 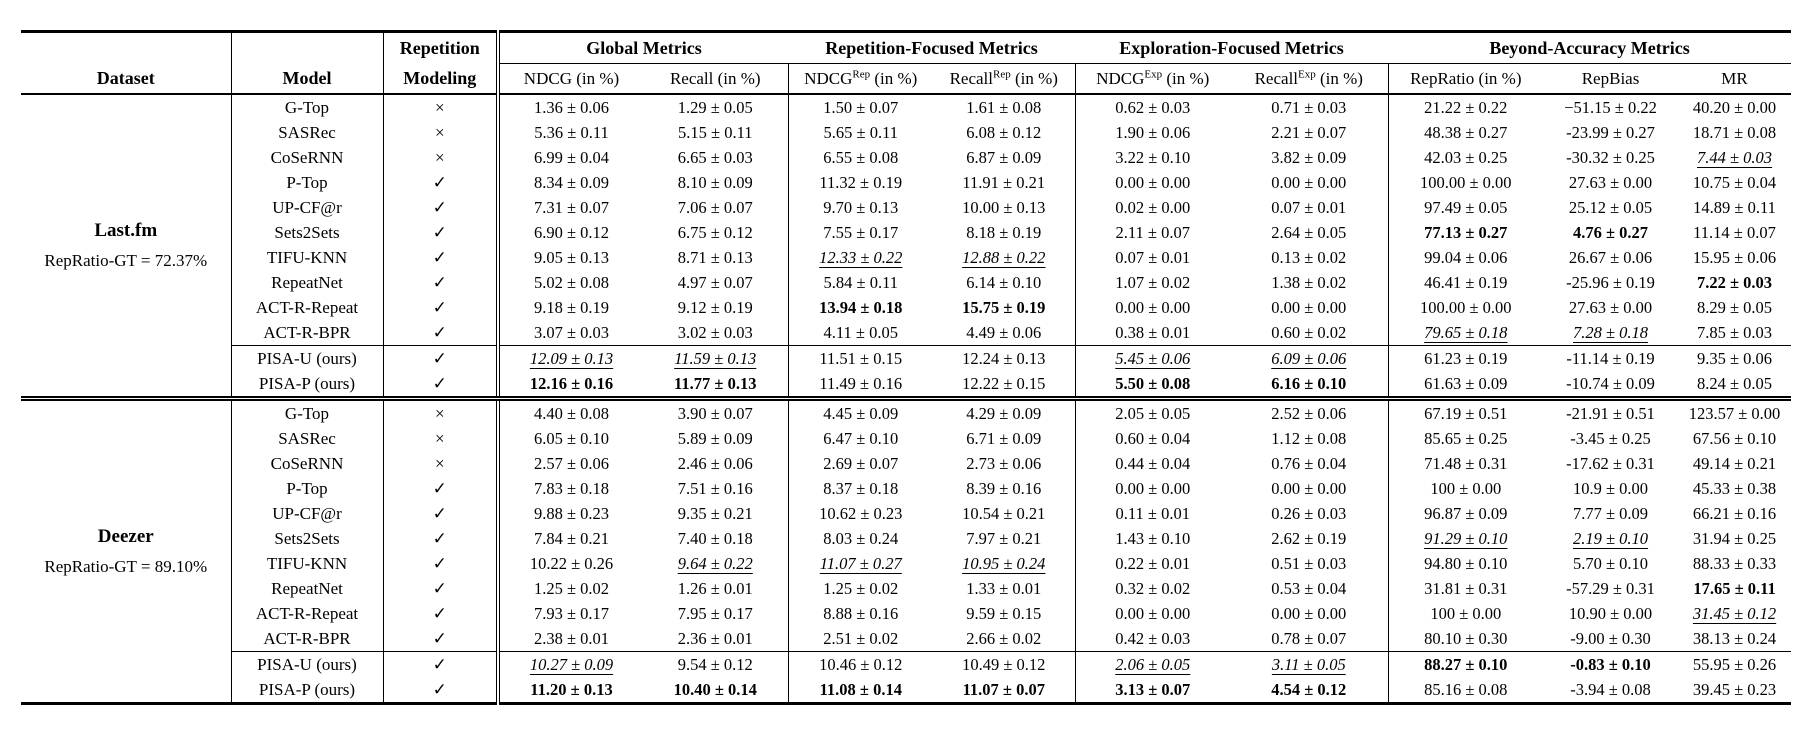 I want to click on metric-cell: 5.70 ± 0.10, so click(x=1611, y=563).